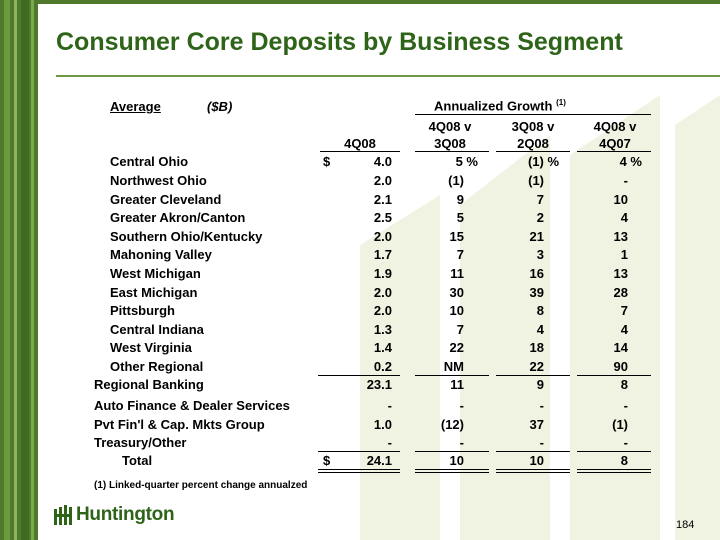  Describe the element at coordinates (379, 2) in the screenshot. I see `top-border` at that location.